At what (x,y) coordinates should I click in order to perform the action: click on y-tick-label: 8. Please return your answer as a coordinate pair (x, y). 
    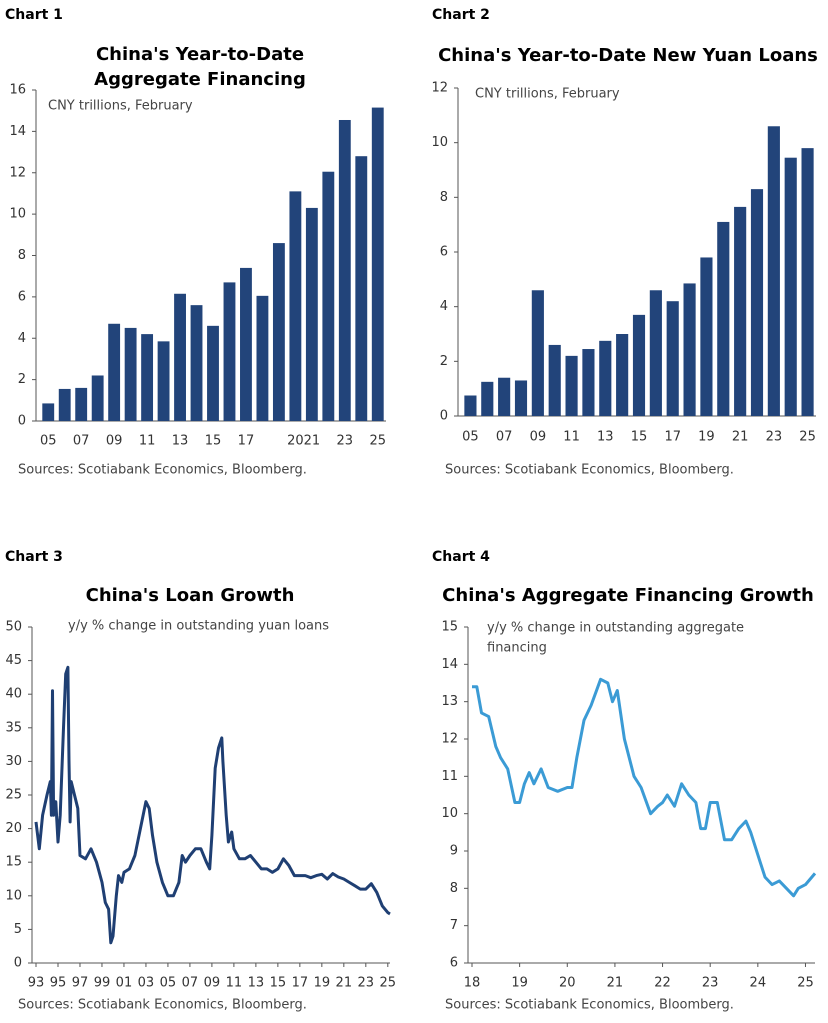
    Looking at the image, I should click on (444, 197).